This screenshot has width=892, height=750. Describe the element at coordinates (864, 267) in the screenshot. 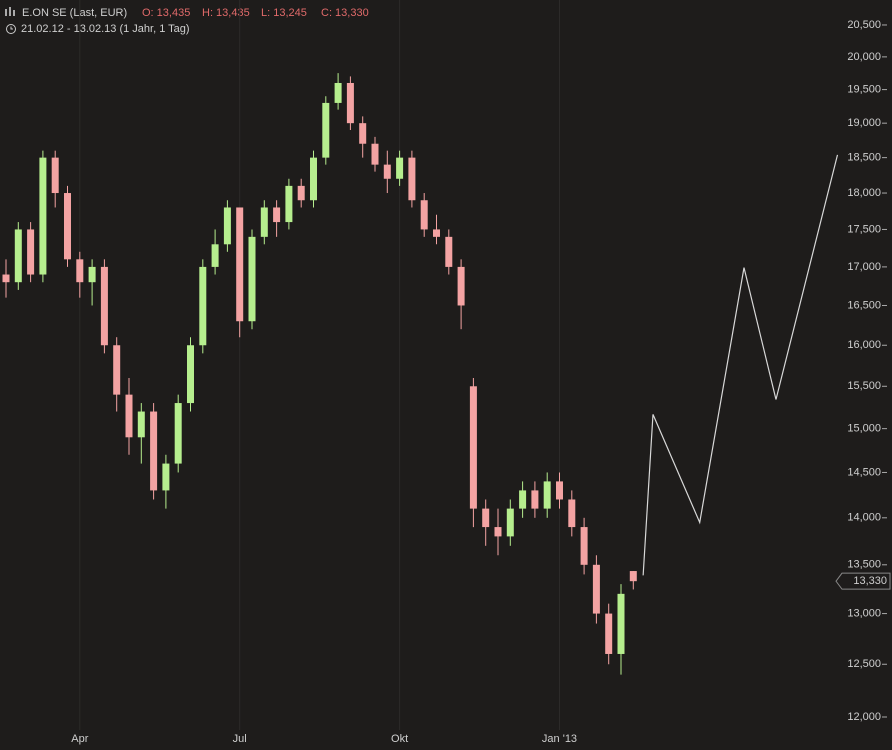

I see `y-tick-label: 17,000` at that location.